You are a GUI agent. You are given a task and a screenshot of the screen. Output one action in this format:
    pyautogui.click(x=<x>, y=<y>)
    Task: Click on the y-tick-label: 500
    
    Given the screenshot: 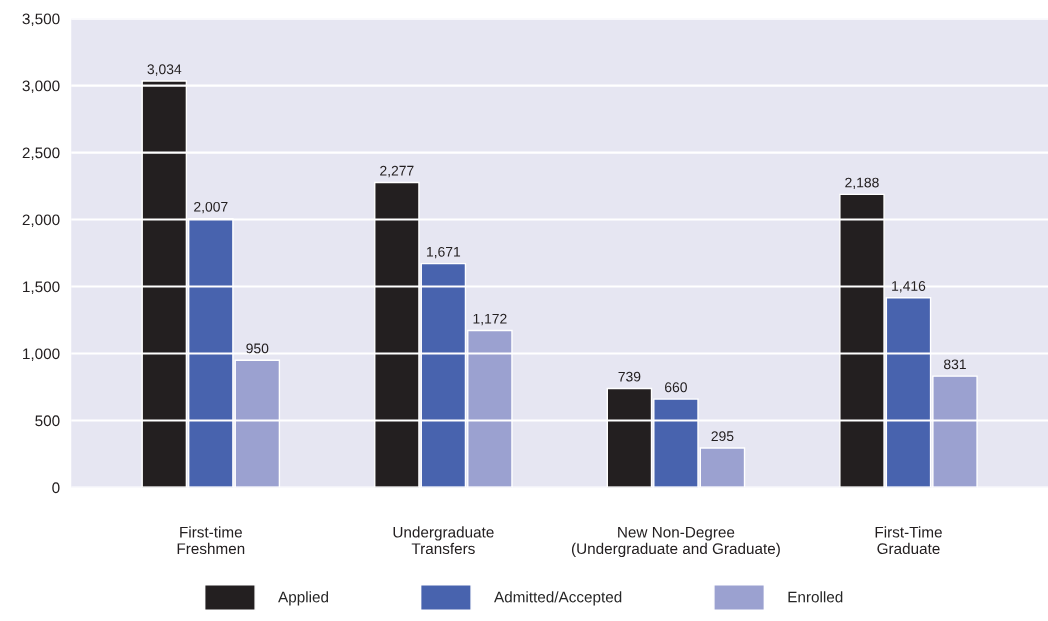 What is the action you would take?
    pyautogui.click(x=47, y=421)
    